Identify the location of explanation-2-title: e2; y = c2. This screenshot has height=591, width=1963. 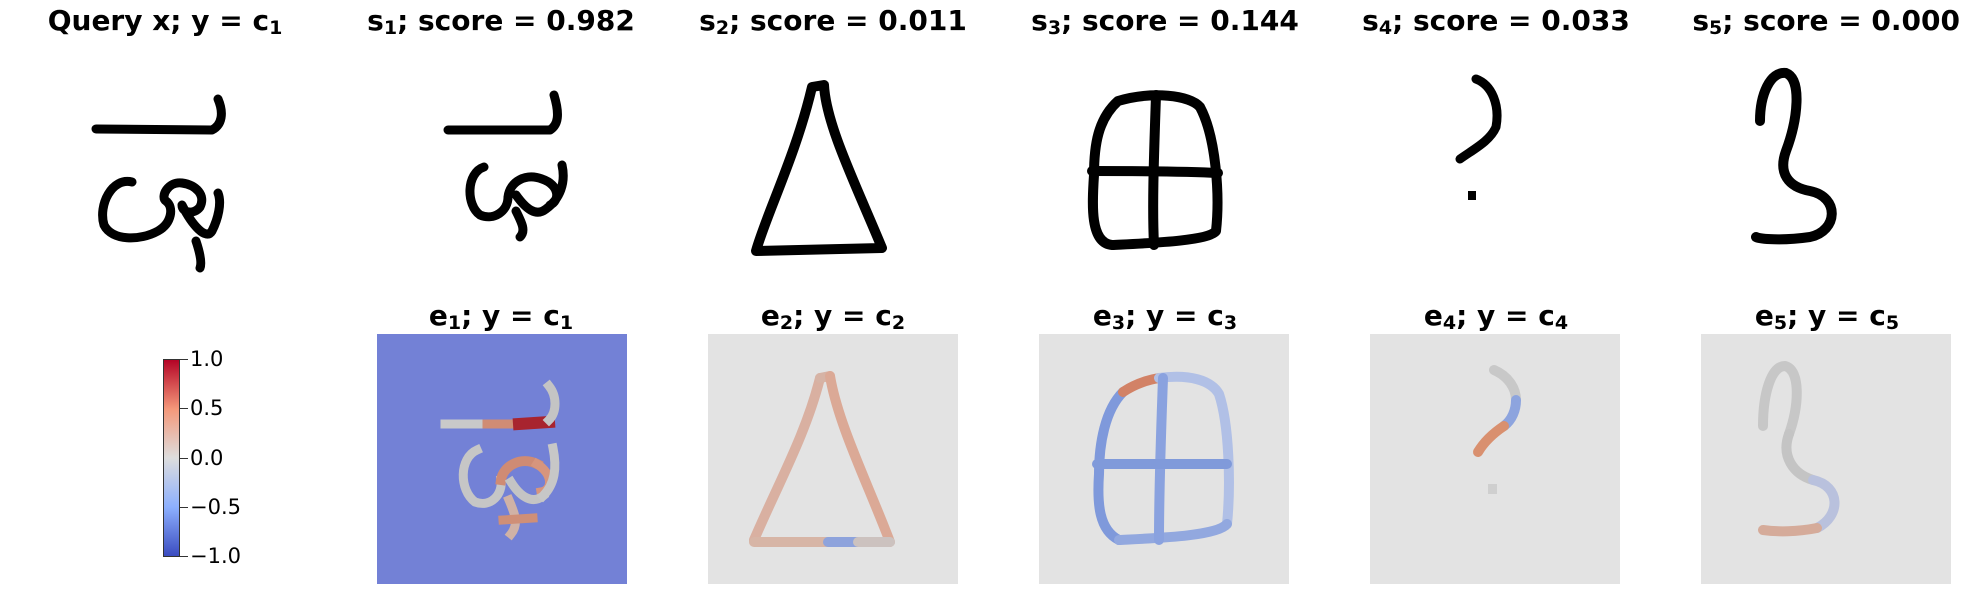
(833, 316).